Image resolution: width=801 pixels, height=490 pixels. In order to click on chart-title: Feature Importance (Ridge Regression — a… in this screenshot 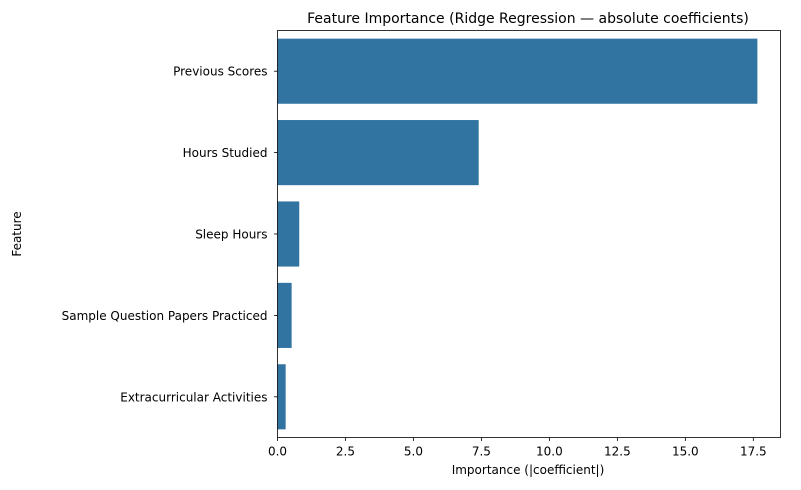, I will do `click(528, 19)`.